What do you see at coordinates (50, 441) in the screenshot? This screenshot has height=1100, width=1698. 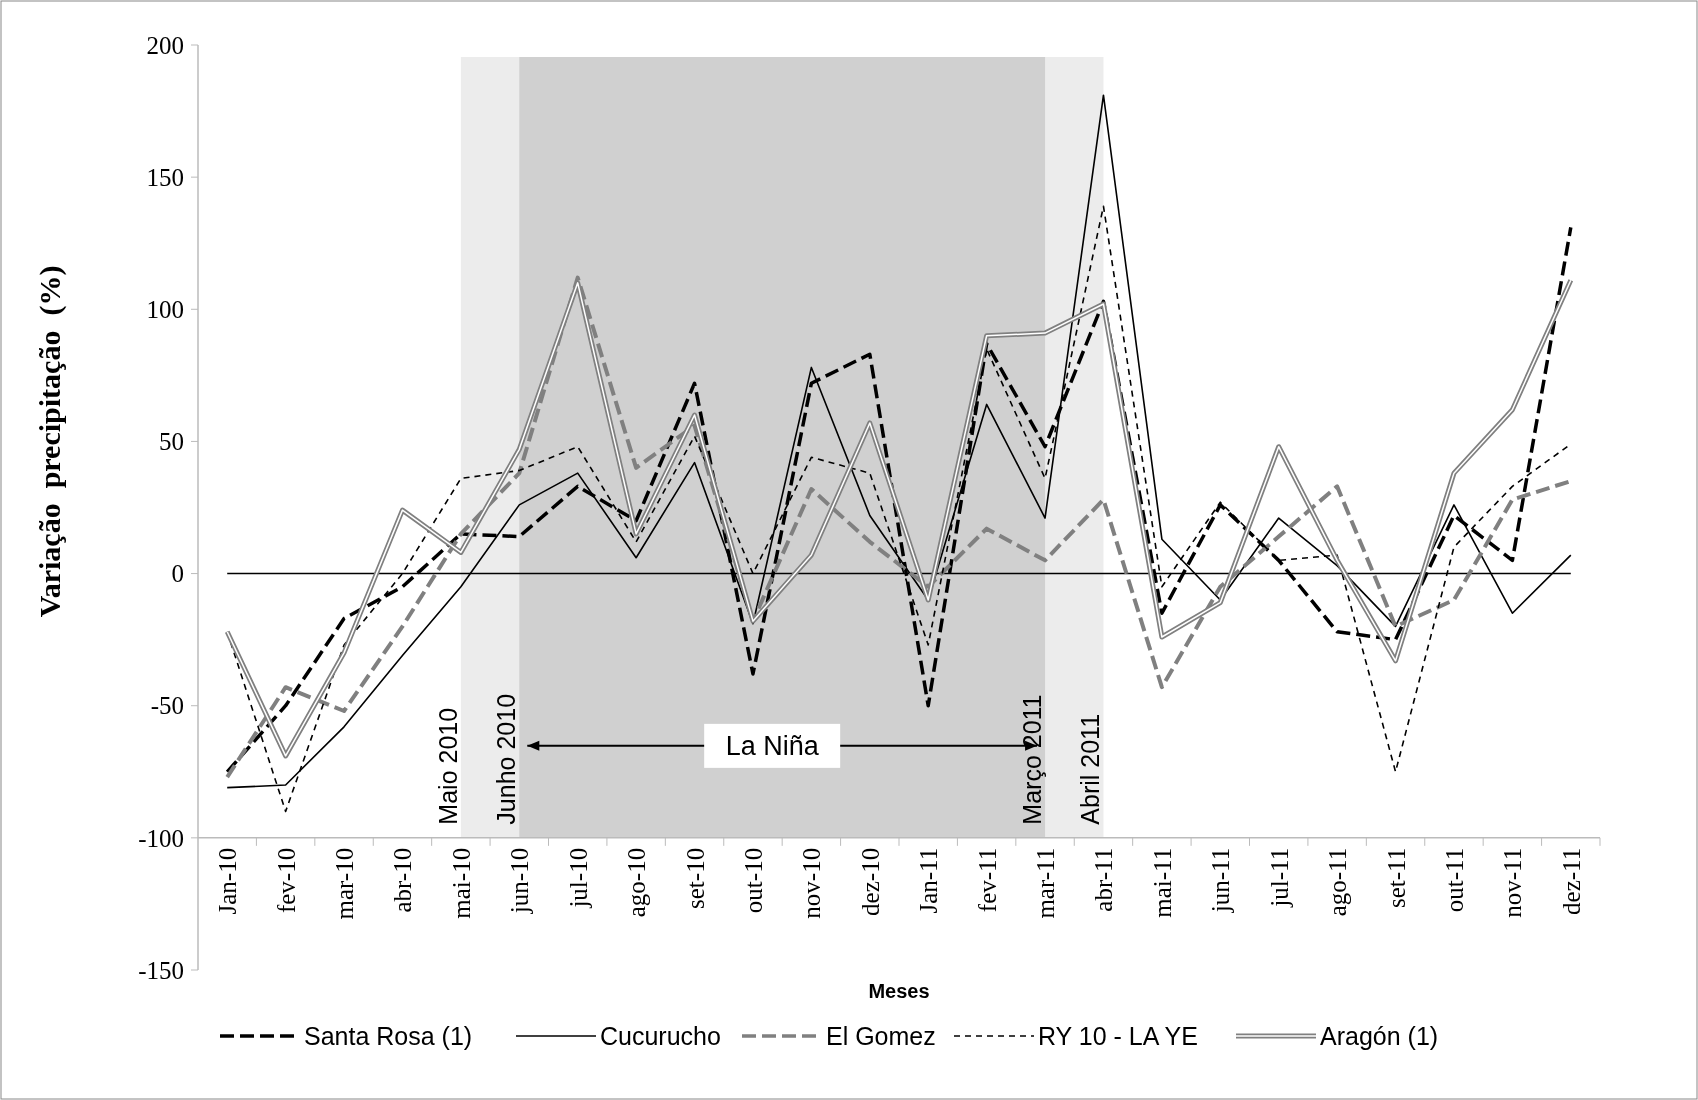 I see `y-axis-title: Variação precipitação (%)` at bounding box center [50, 441].